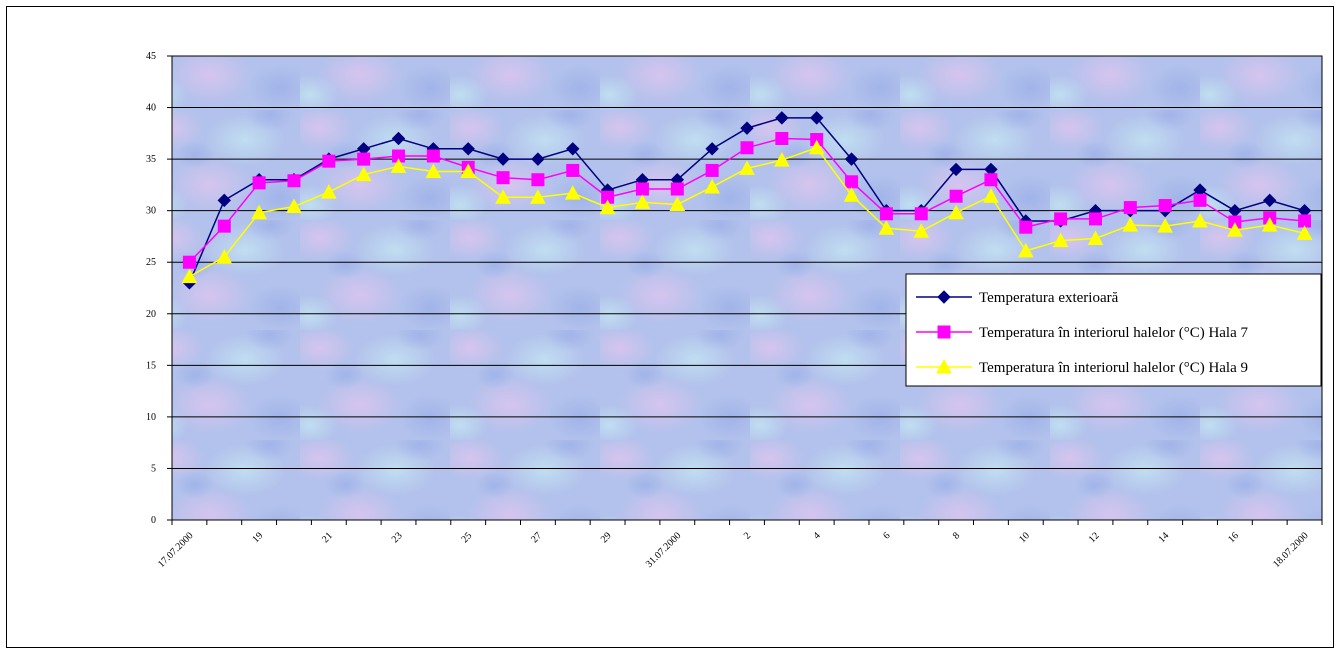  What do you see at coordinates (817, 535) in the screenshot?
I see `x-tick-label: 4` at bounding box center [817, 535].